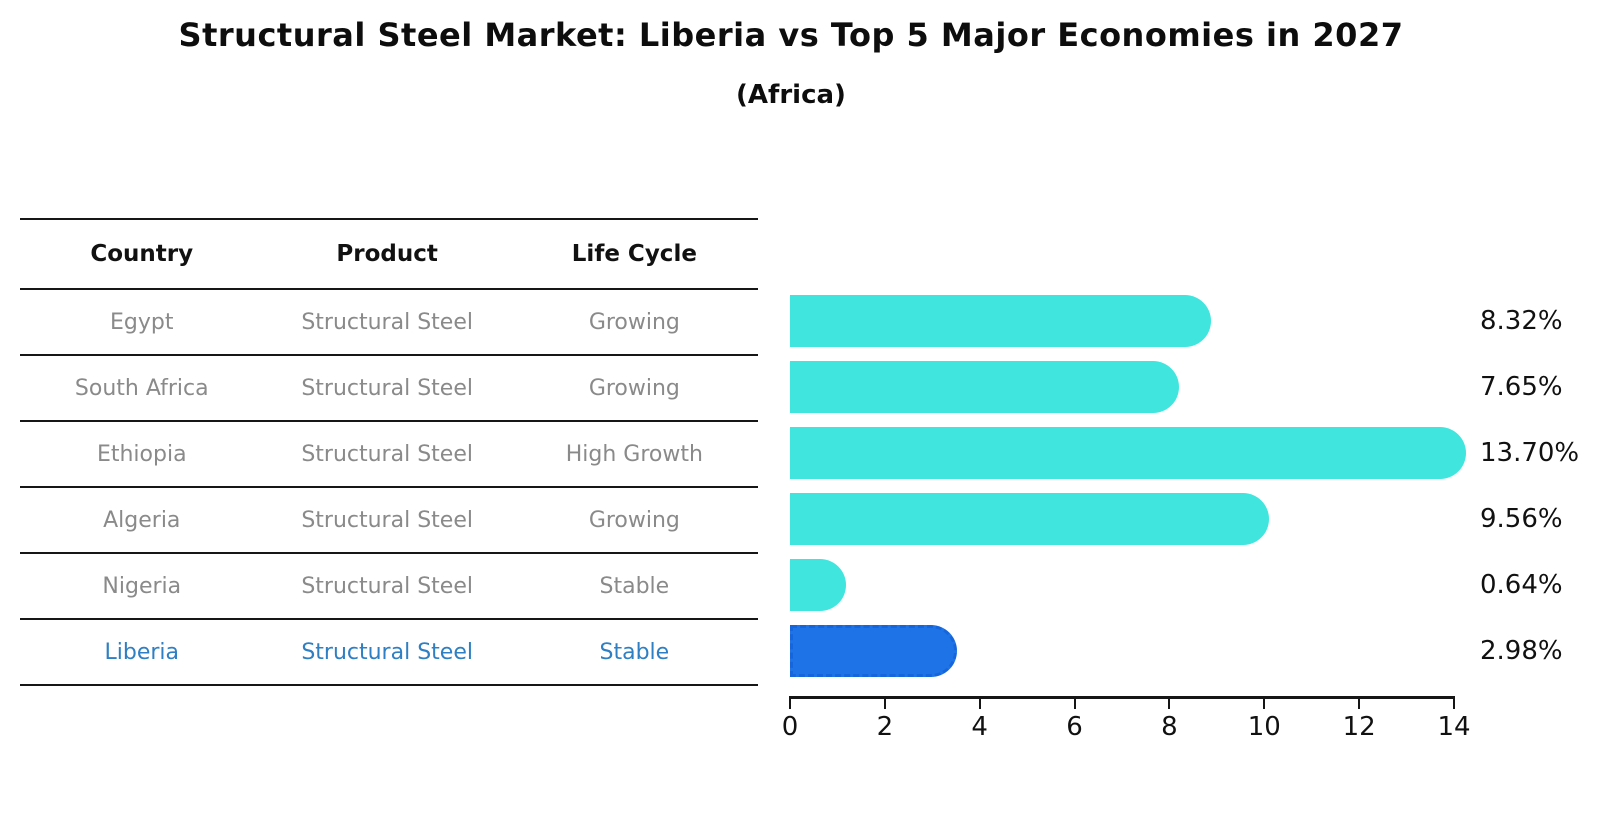  What do you see at coordinates (1169, 727) in the screenshot?
I see `x-axis-tick-label: 8` at bounding box center [1169, 727].